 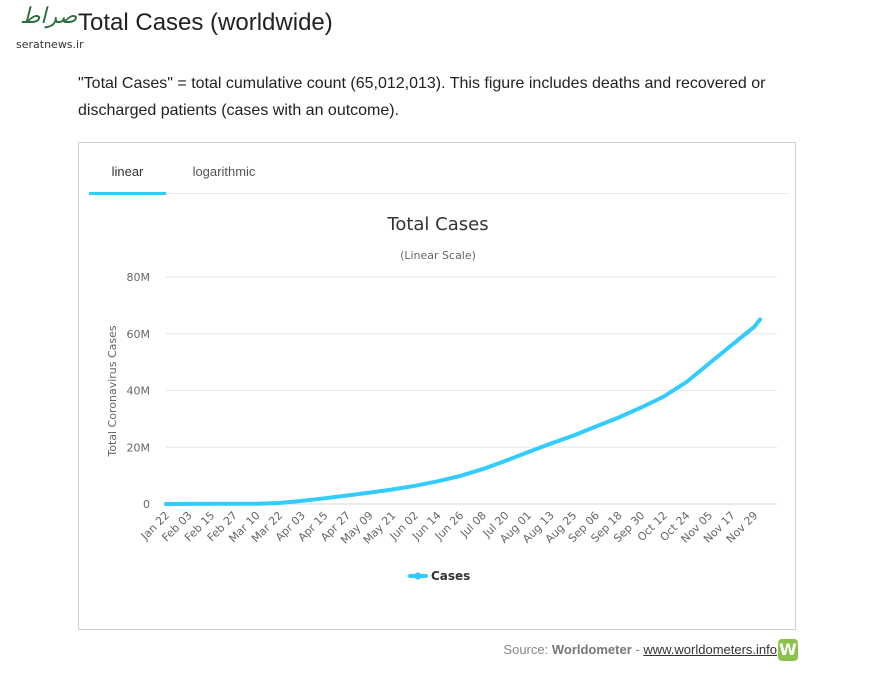 What do you see at coordinates (49, 16) in the screenshot?
I see `watermark-script: صراط` at bounding box center [49, 16].